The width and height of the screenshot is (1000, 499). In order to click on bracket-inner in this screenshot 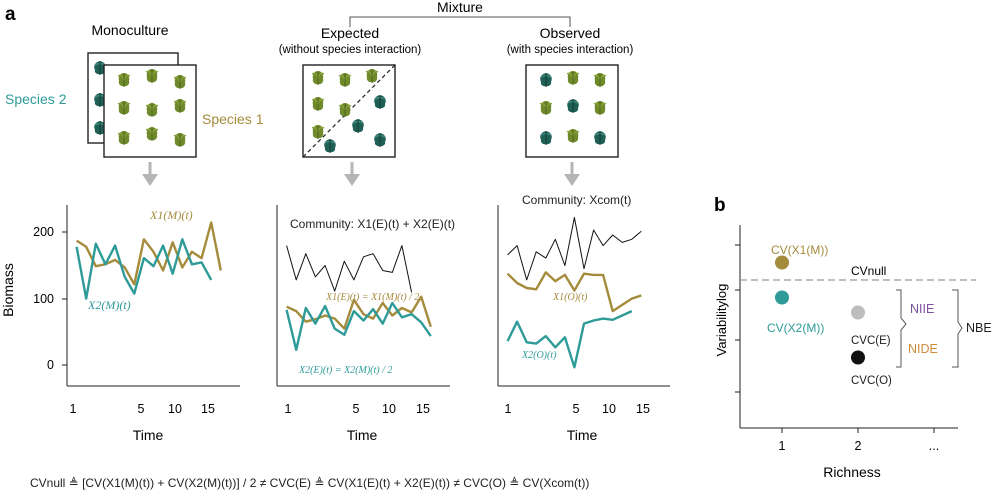, I will do `click(901, 328)`.